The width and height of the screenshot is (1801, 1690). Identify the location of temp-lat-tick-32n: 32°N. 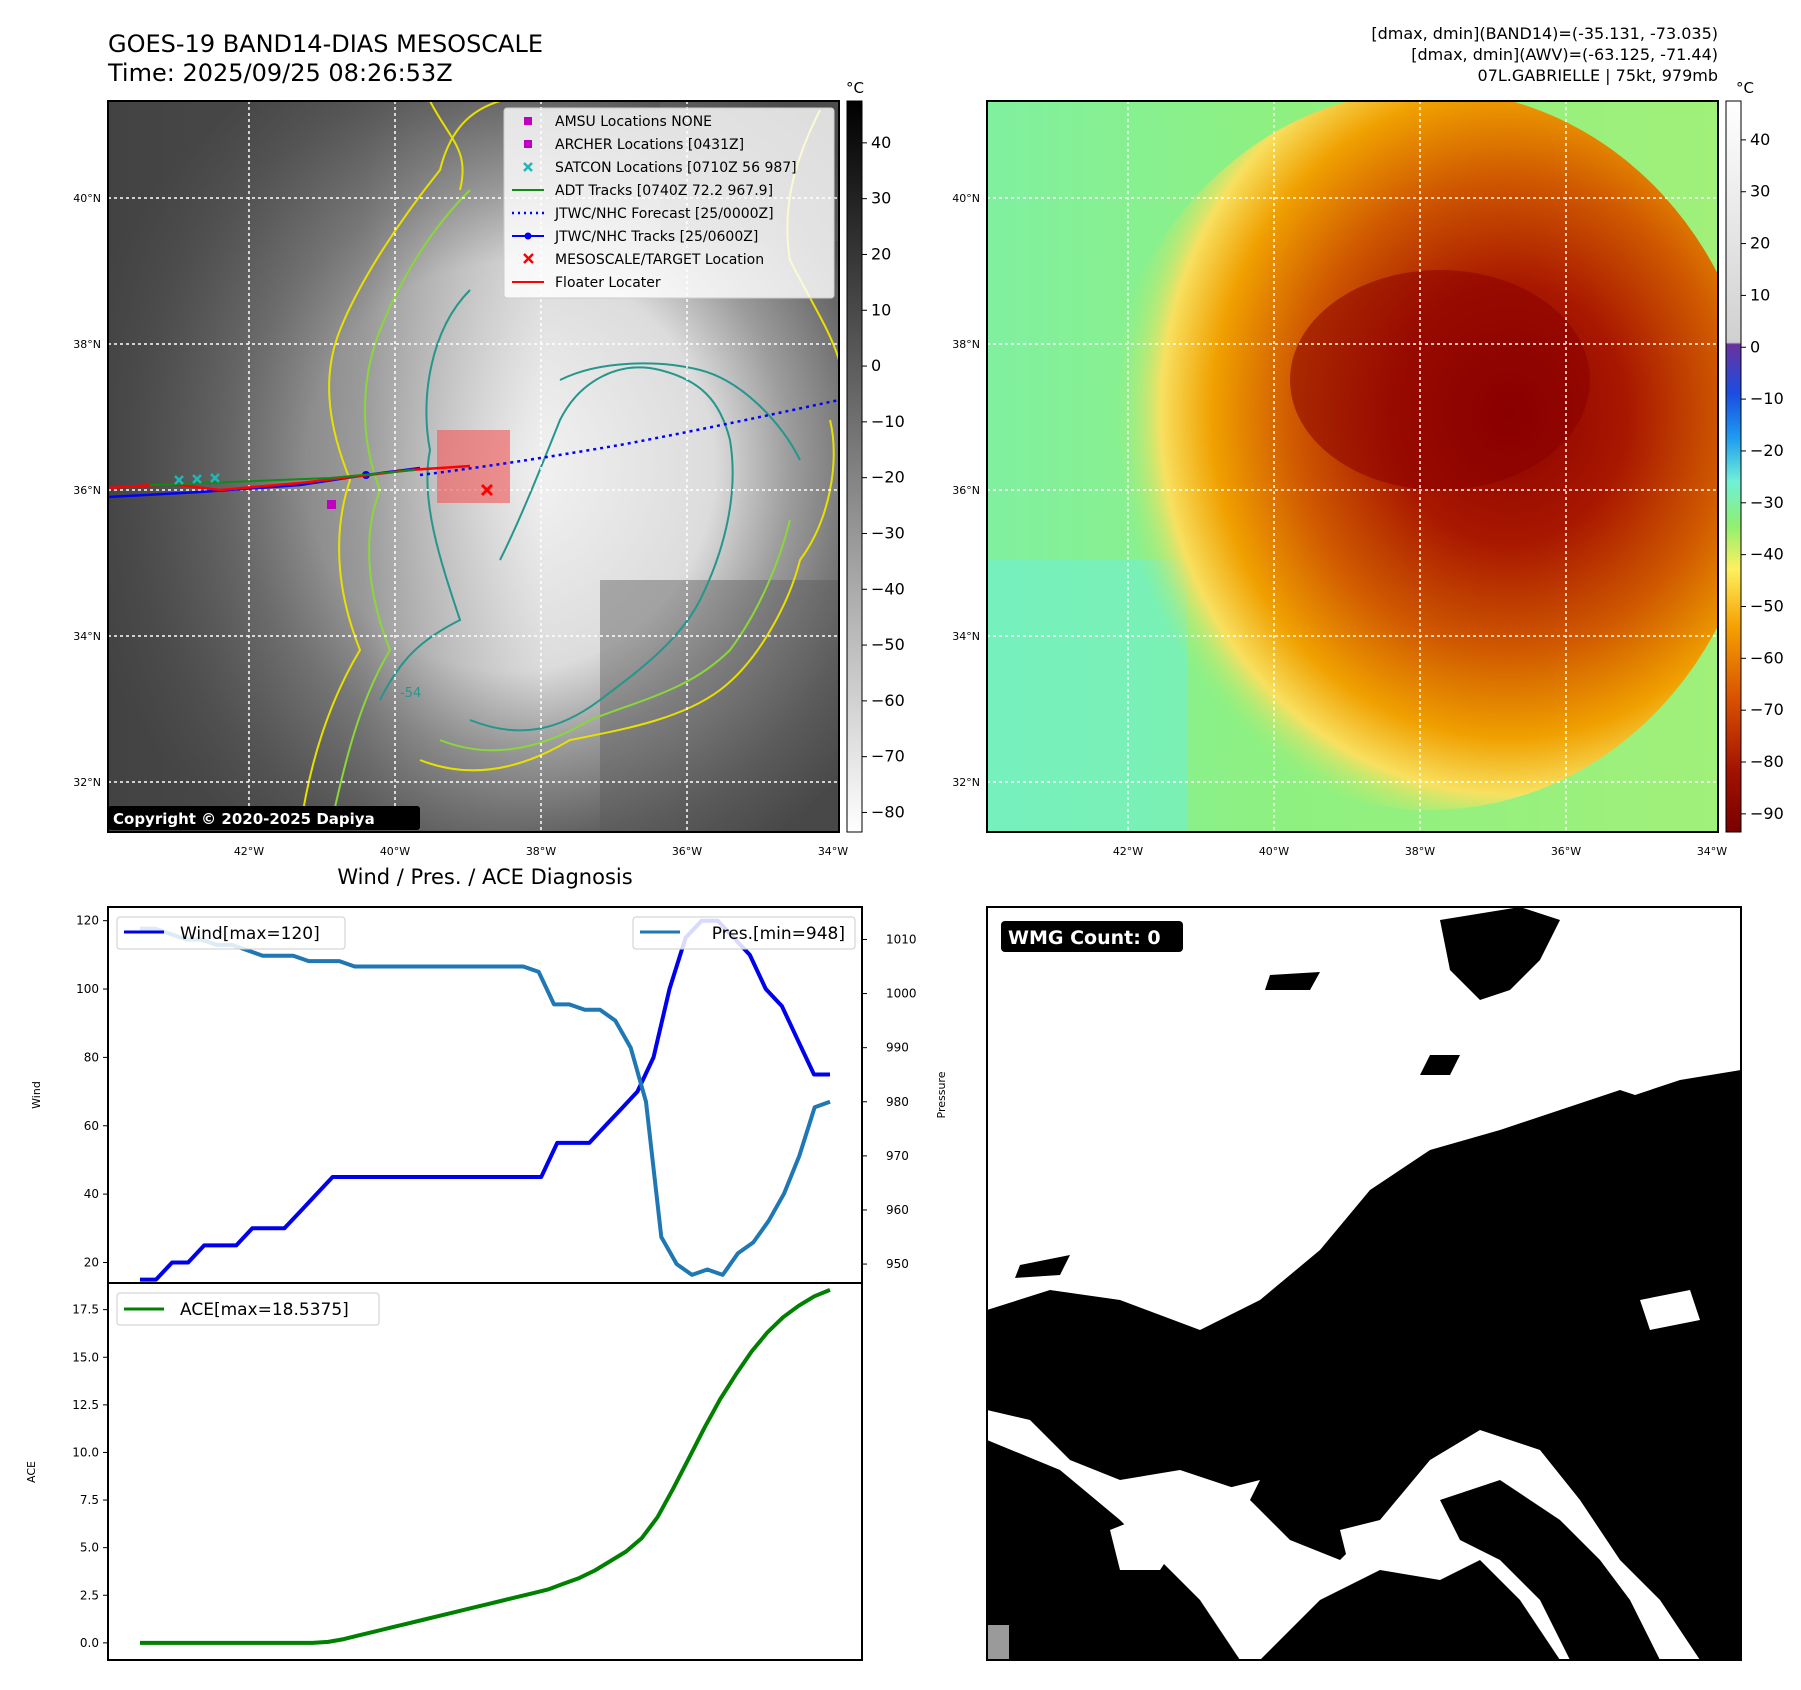
(966, 782).